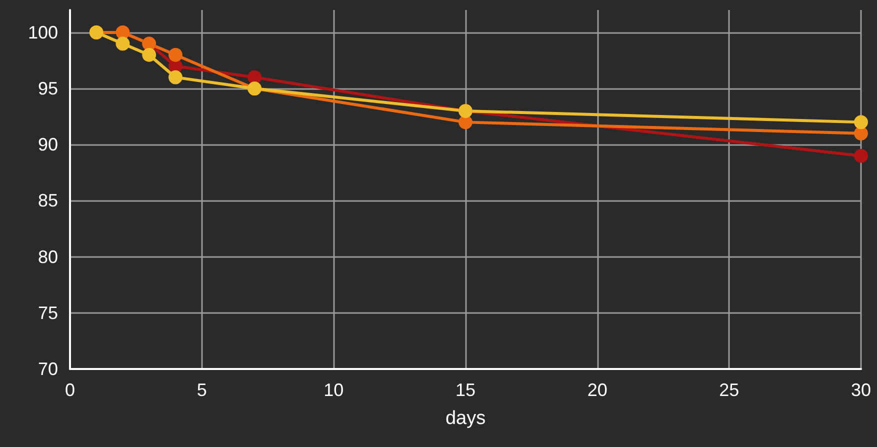 The height and width of the screenshot is (447, 877). Describe the element at coordinates (465, 418) in the screenshot. I see `x-axis-title: days` at that location.